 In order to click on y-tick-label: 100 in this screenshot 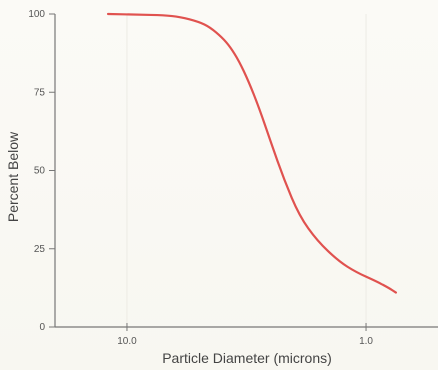, I will do `click(36, 14)`.